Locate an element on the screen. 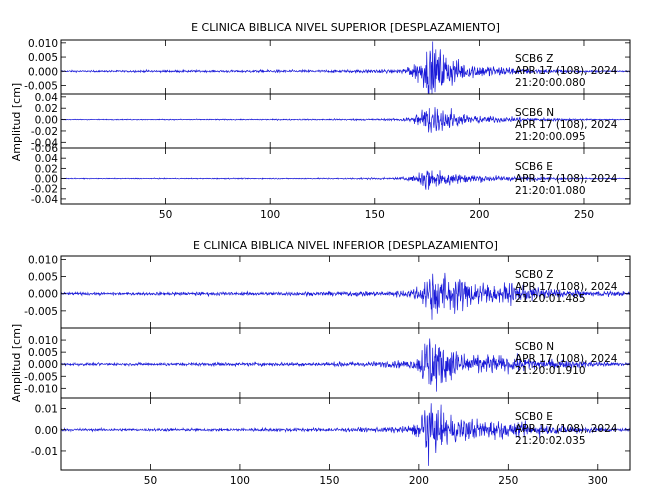 This screenshot has width=650, height=500. y-tick-label: 0.01 is located at coordinates (46, 410).